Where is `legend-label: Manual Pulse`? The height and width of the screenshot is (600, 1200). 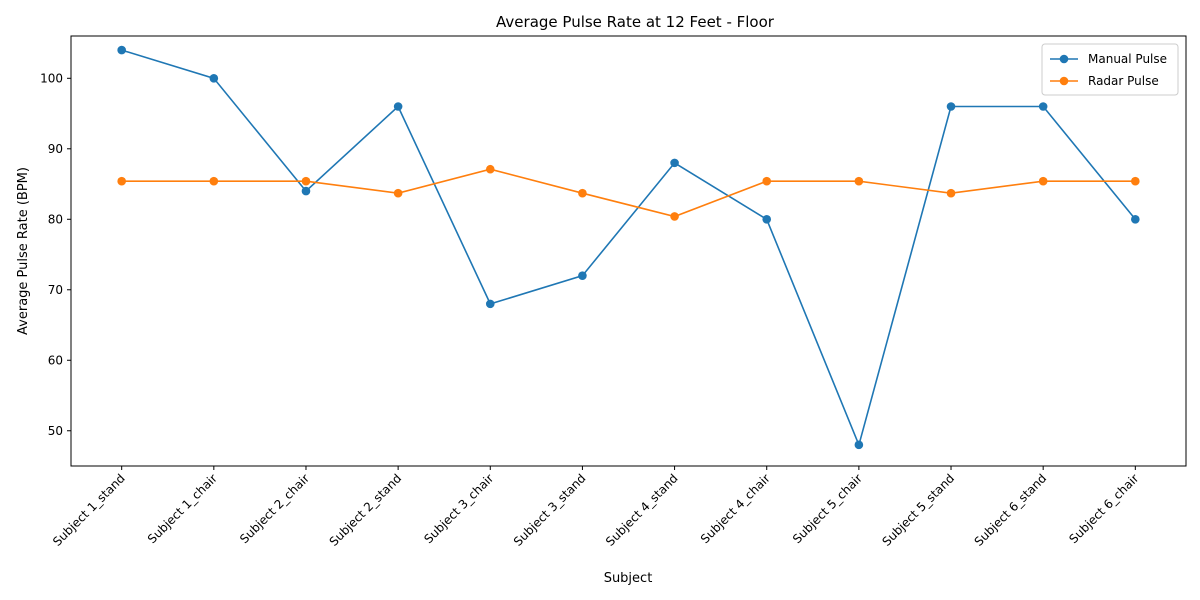
legend-label: Manual Pulse is located at coordinates (1127, 59).